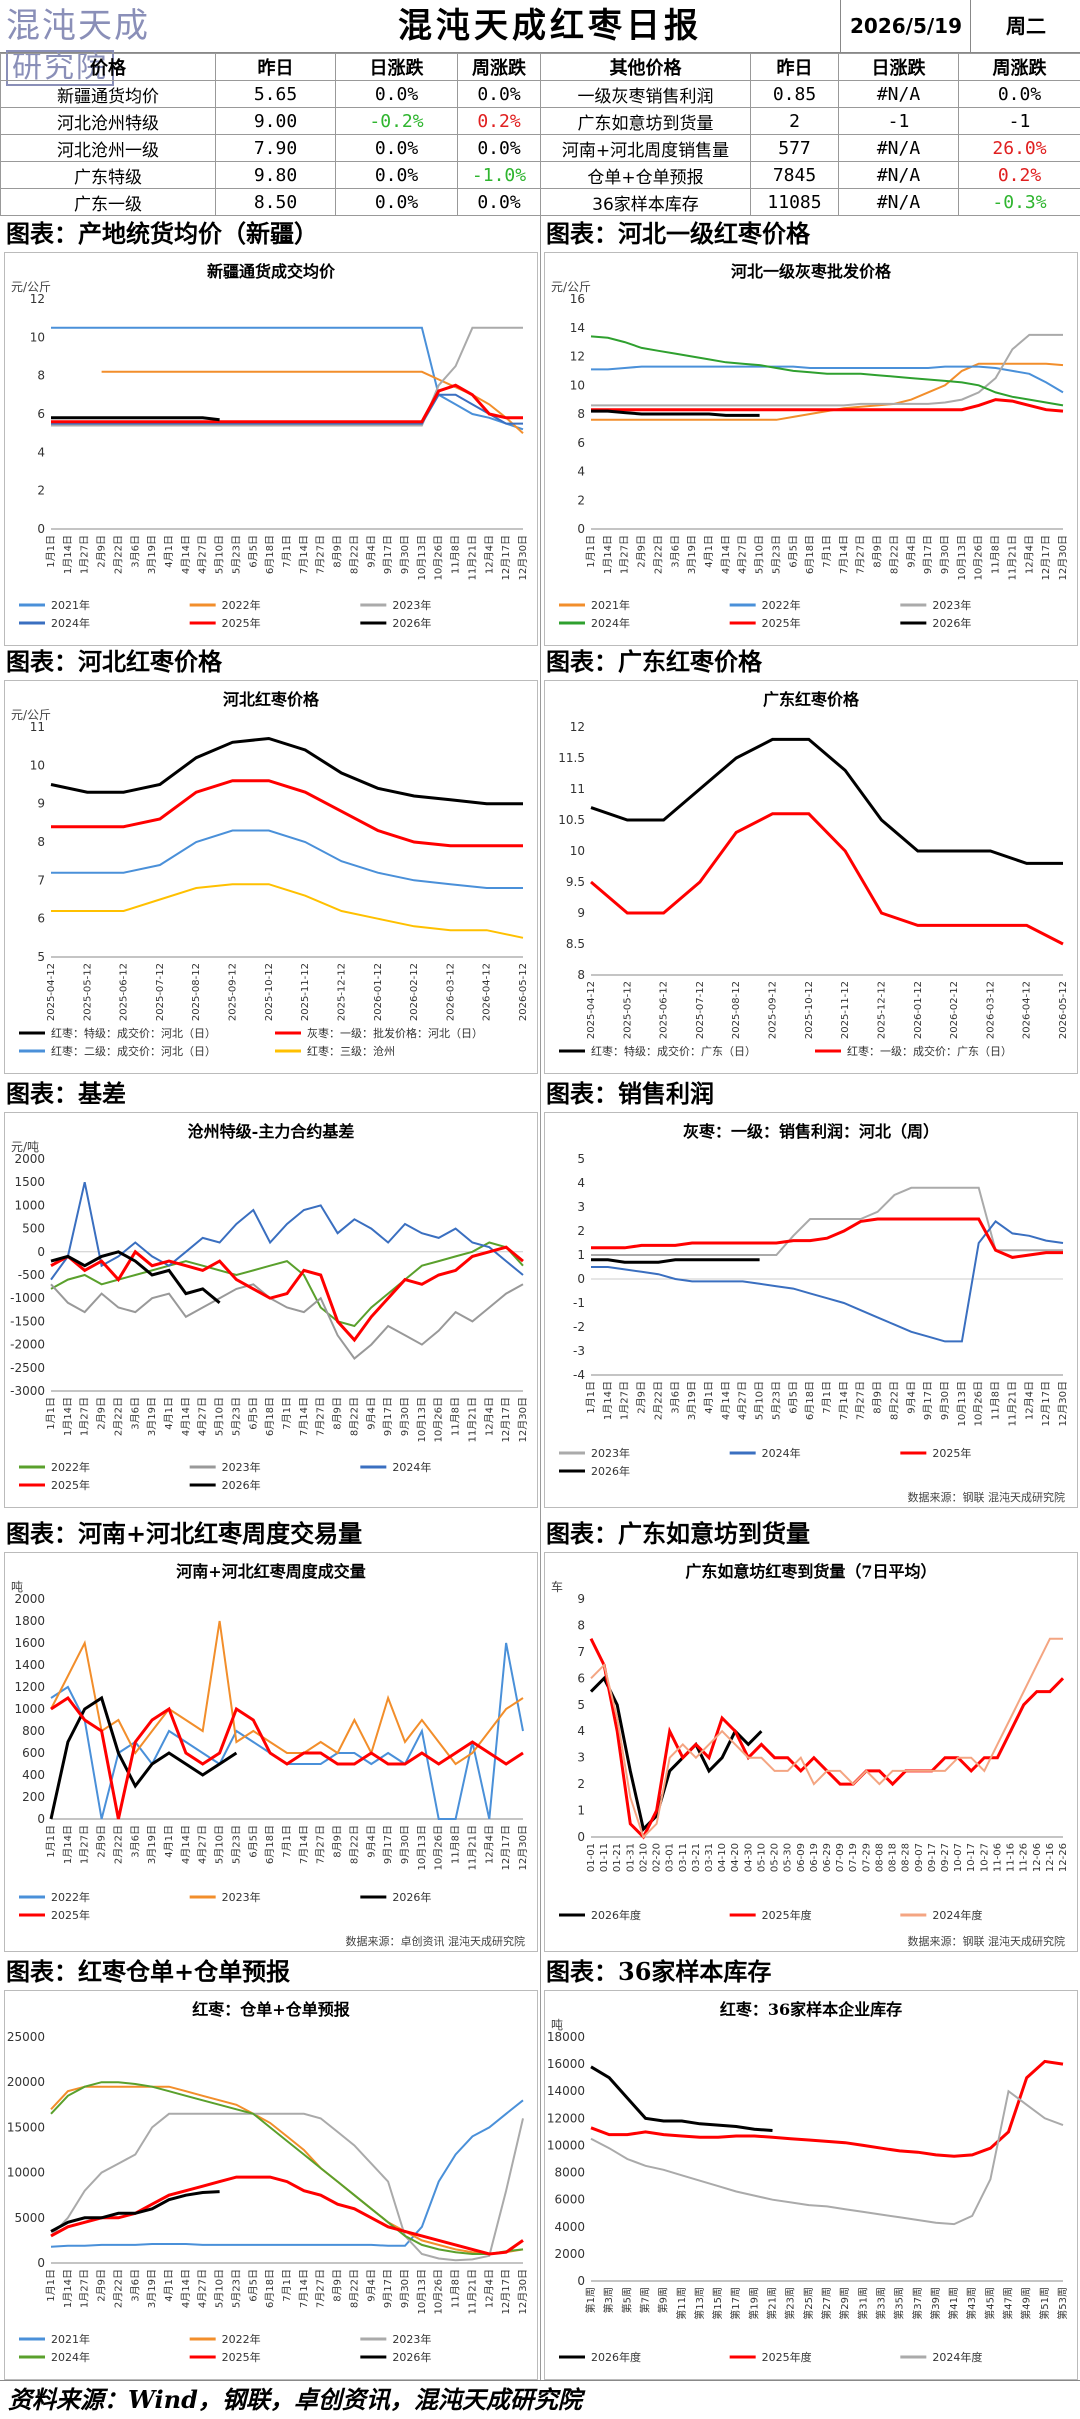 The image size is (1080, 2419). Describe the element at coordinates (304, 2288) in the screenshot. I see `x-tick-label: 7月14日` at that location.